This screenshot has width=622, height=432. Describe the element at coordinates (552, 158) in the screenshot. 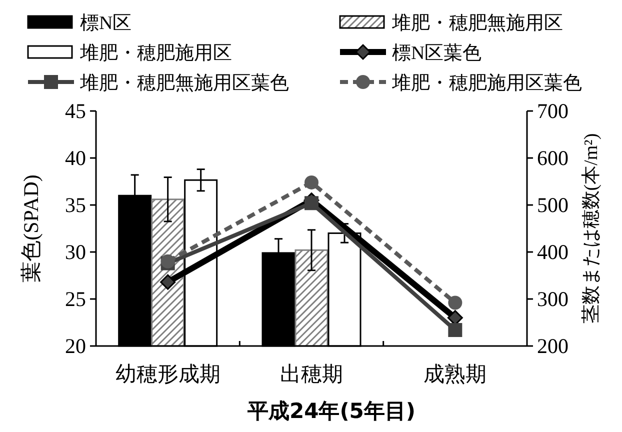

I see `y2-tick-label: 600` at that location.